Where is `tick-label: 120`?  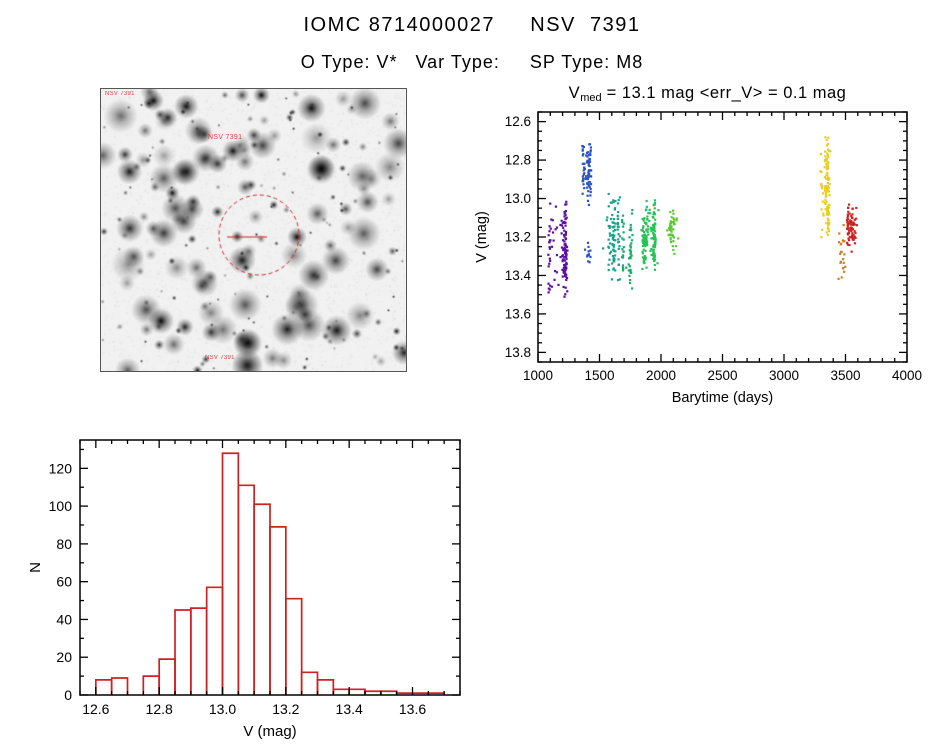
tick-label: 120 is located at coordinates (61, 468).